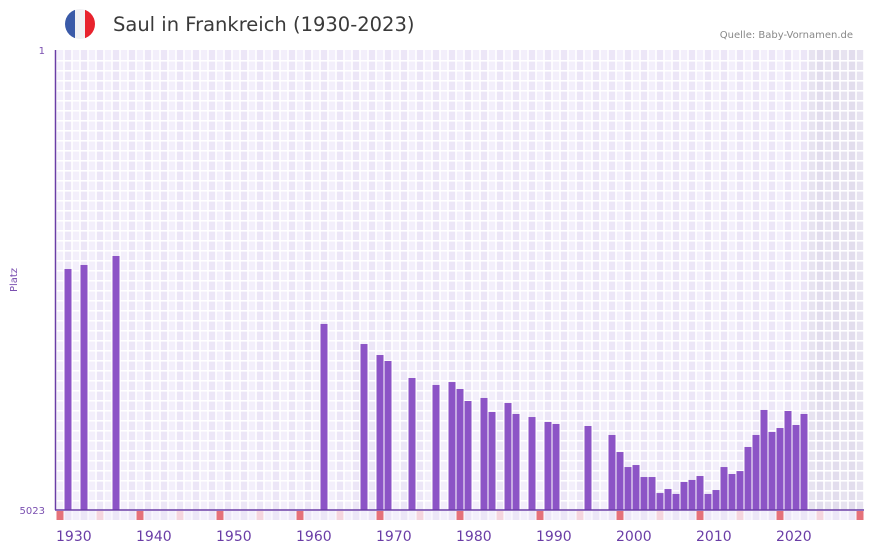  What do you see at coordinates (380, 432) in the screenshot?
I see `rank-bar: 1970: 3331` at bounding box center [380, 432].